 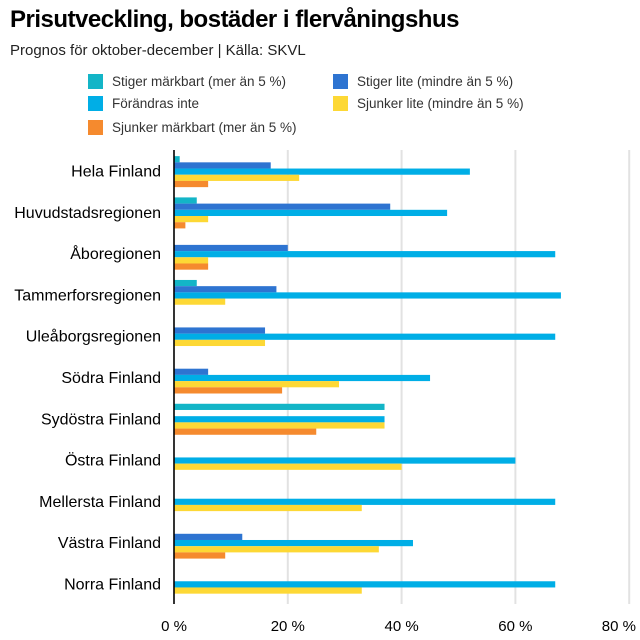 I want to click on x-tick-label: 40 %, so click(x=401, y=626).